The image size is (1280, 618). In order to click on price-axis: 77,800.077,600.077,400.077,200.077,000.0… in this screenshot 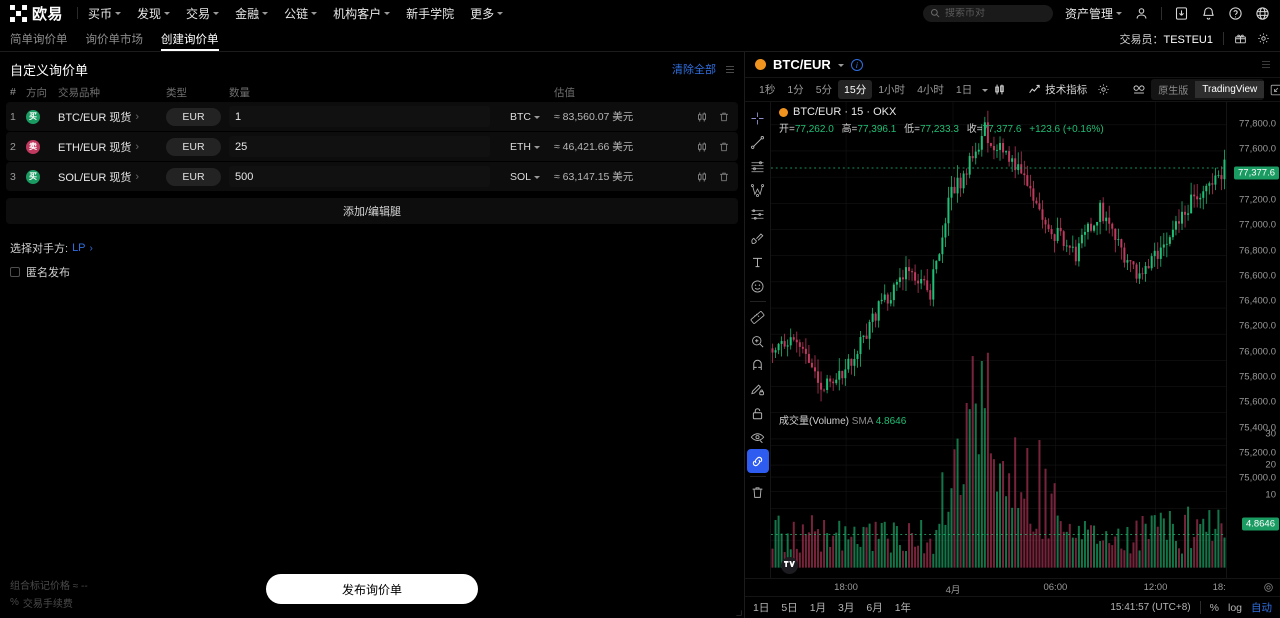, I will do `click(1253, 340)`.